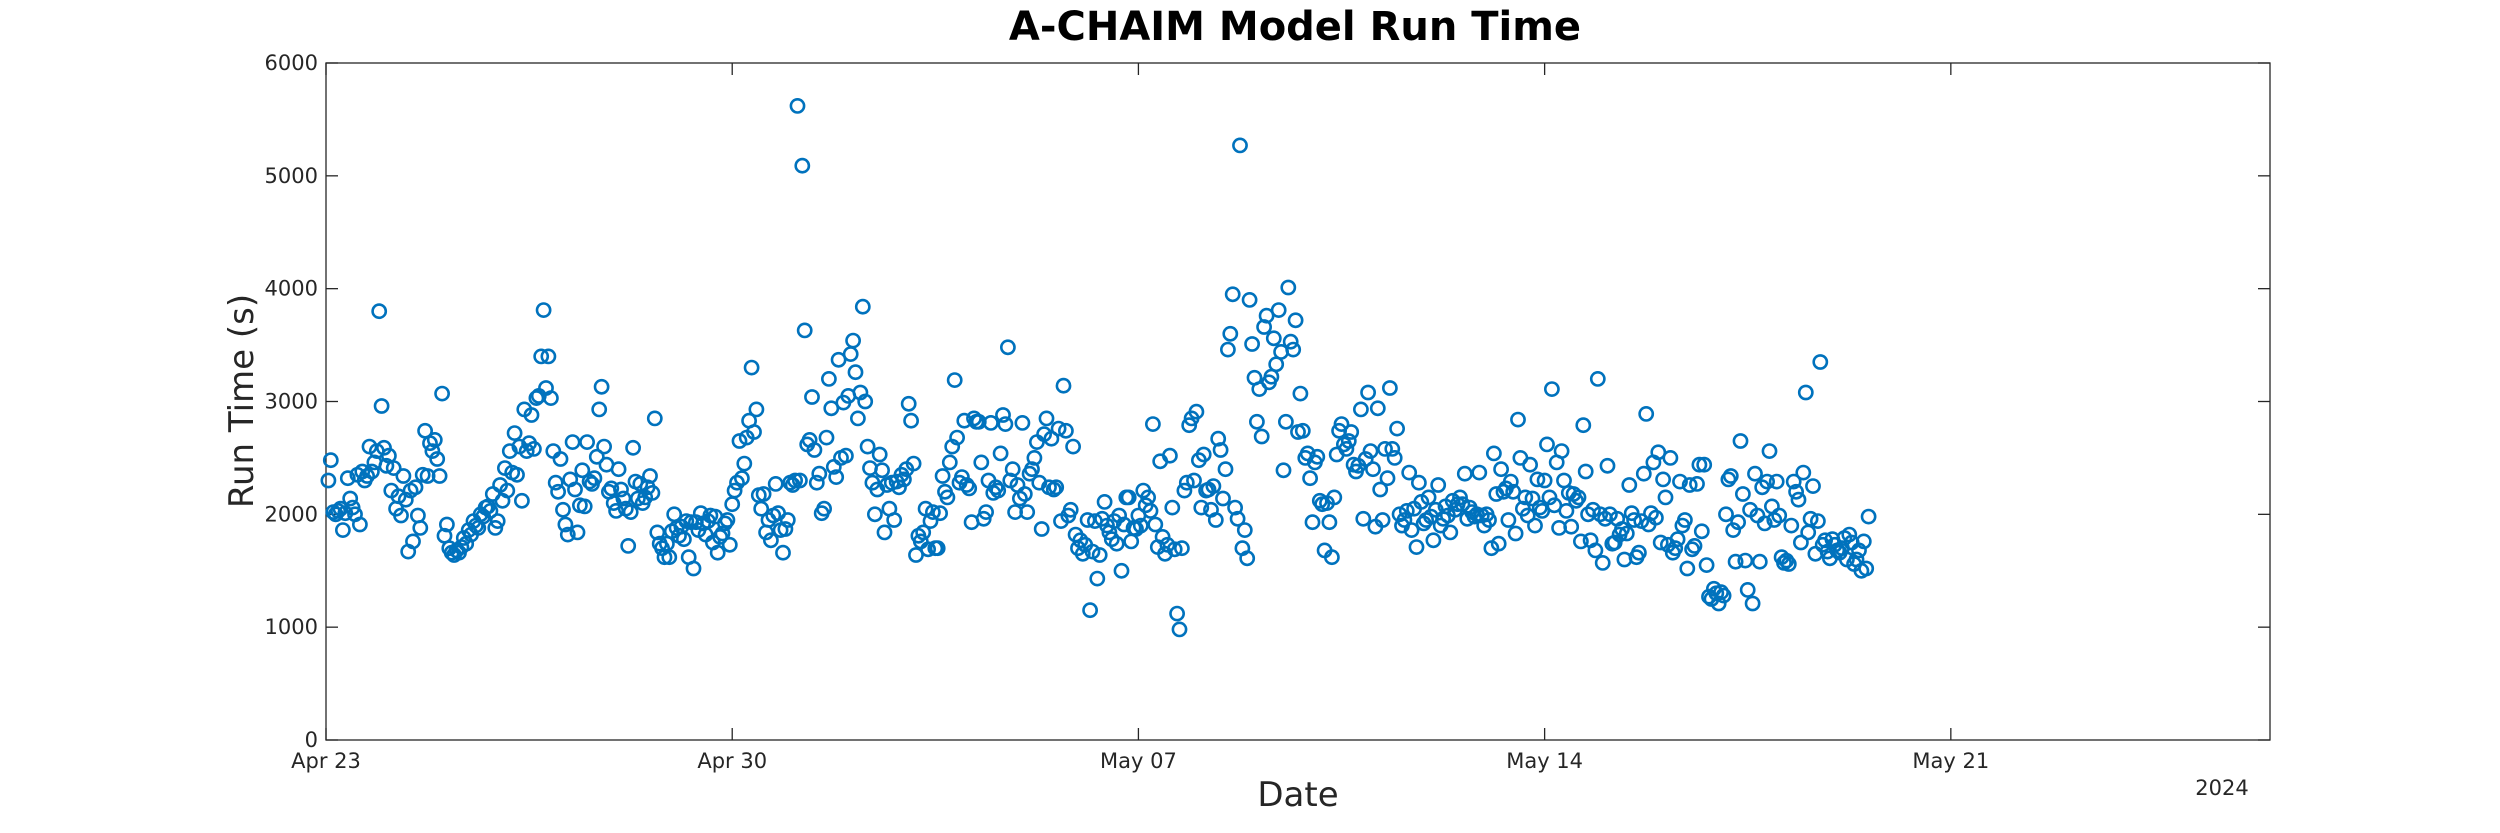 The image size is (2500, 833). I want to click on y-tick-label: 4000, so click(291, 289).